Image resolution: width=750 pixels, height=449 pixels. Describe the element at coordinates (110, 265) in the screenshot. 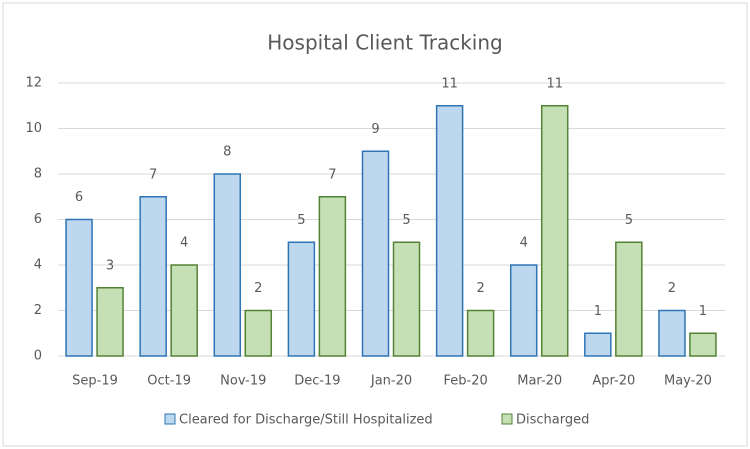

I see `data-label: 3` at that location.